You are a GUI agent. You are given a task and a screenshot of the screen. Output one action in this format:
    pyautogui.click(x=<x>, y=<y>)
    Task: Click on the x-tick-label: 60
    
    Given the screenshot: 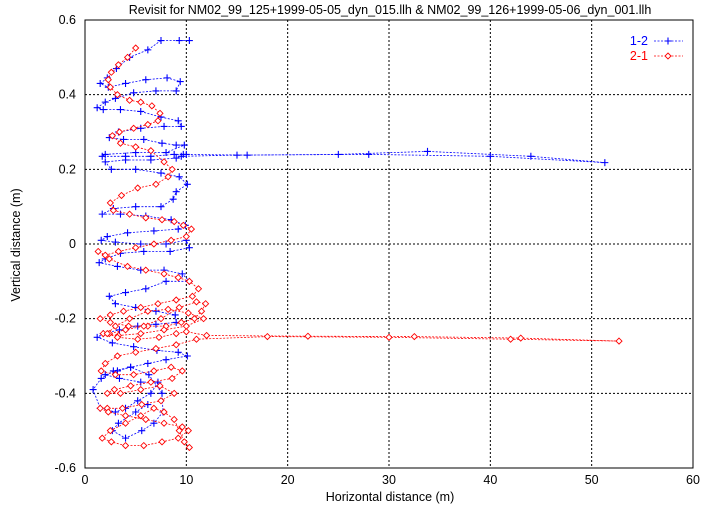 What is the action you would take?
    pyautogui.click(x=693, y=480)
    